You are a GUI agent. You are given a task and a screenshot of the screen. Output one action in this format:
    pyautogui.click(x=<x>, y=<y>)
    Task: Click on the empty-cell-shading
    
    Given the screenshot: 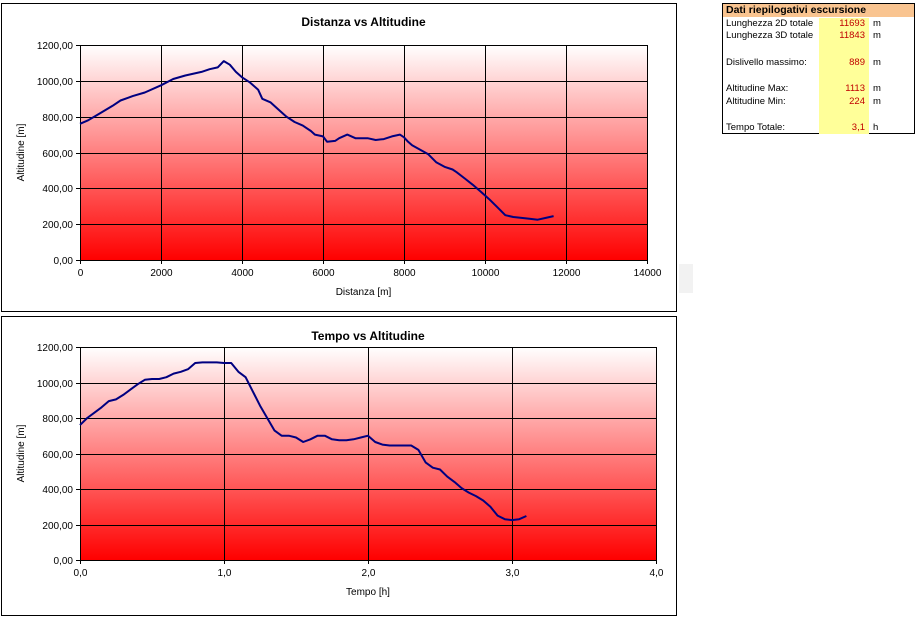 What is the action you would take?
    pyautogui.click(x=686, y=278)
    